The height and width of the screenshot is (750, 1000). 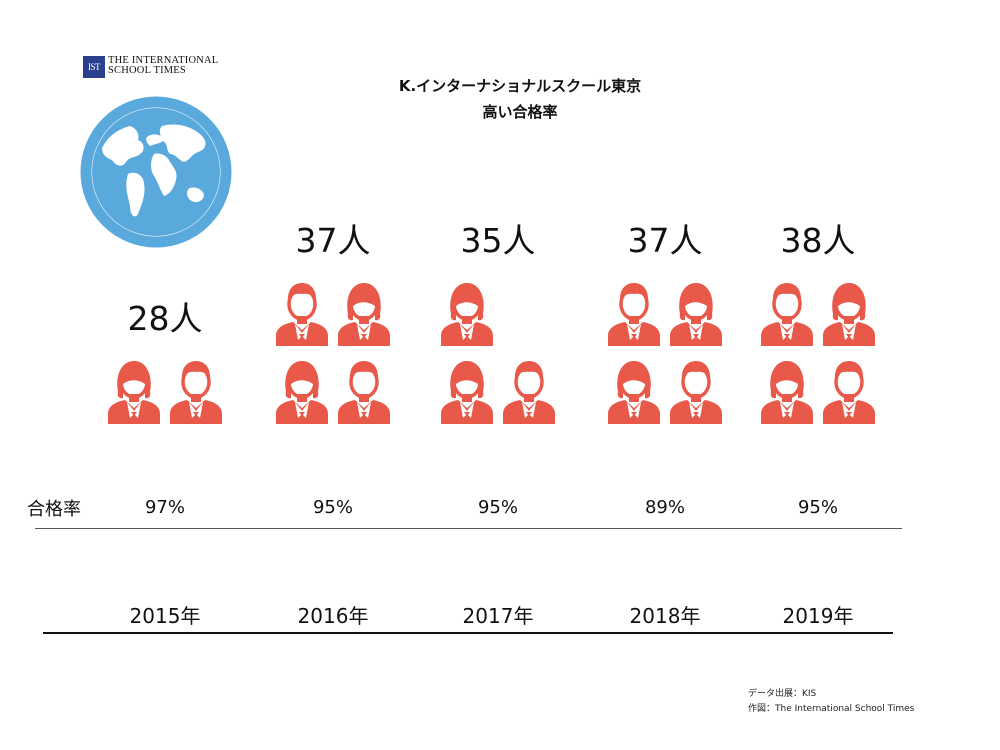 I want to click on student-female-icon-2-b1, so click(x=467, y=392).